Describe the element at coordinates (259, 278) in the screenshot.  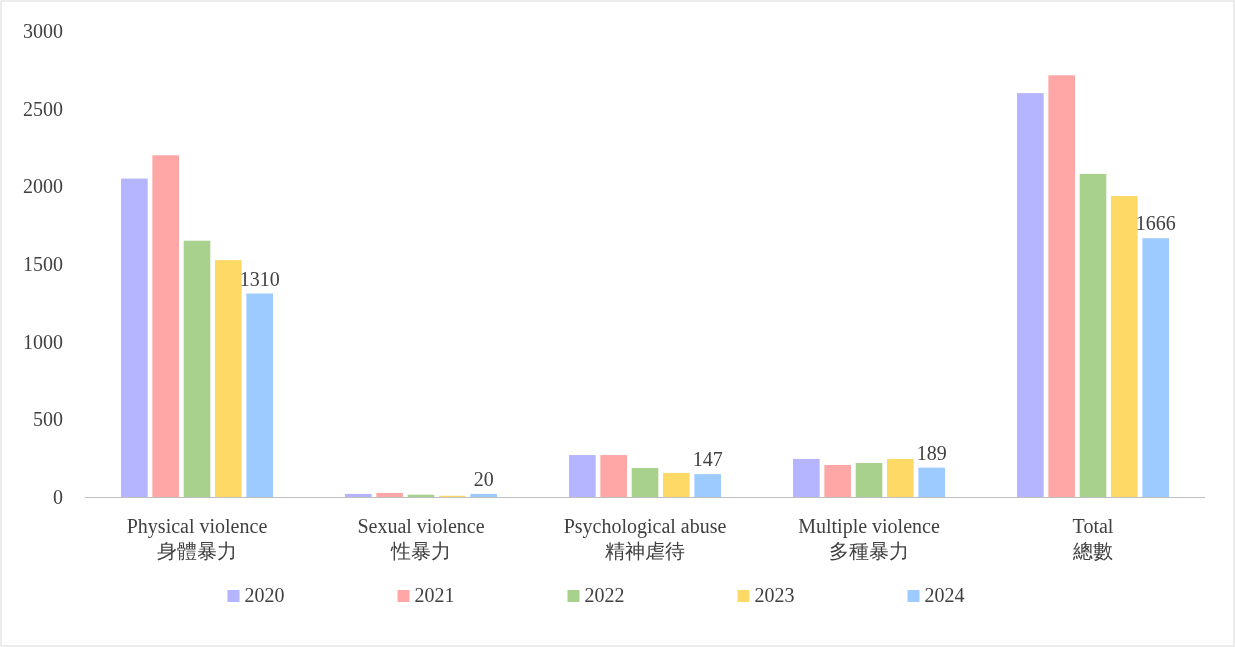
I see `data-label: 1310` at that location.